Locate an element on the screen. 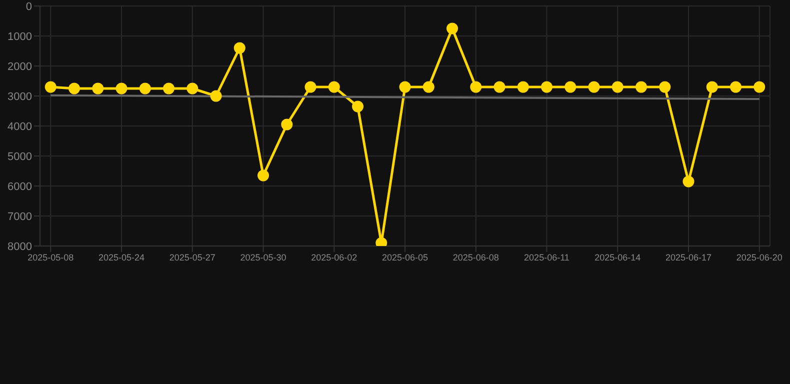 Image resolution: width=790 pixels, height=384 pixels. y-tick-label: 0 is located at coordinates (29, 6).